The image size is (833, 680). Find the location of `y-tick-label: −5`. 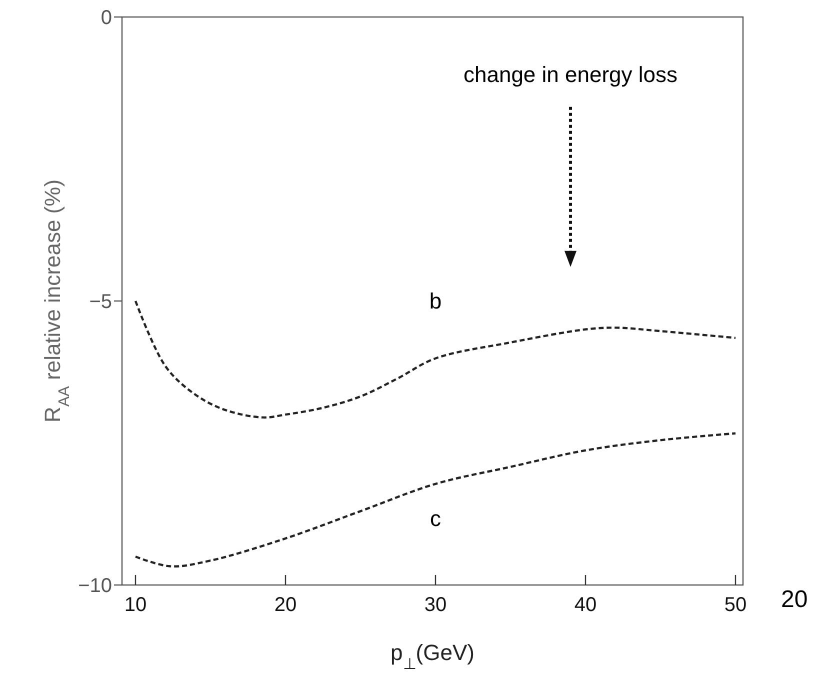

y-tick-label: −5 is located at coordinates (100, 302).